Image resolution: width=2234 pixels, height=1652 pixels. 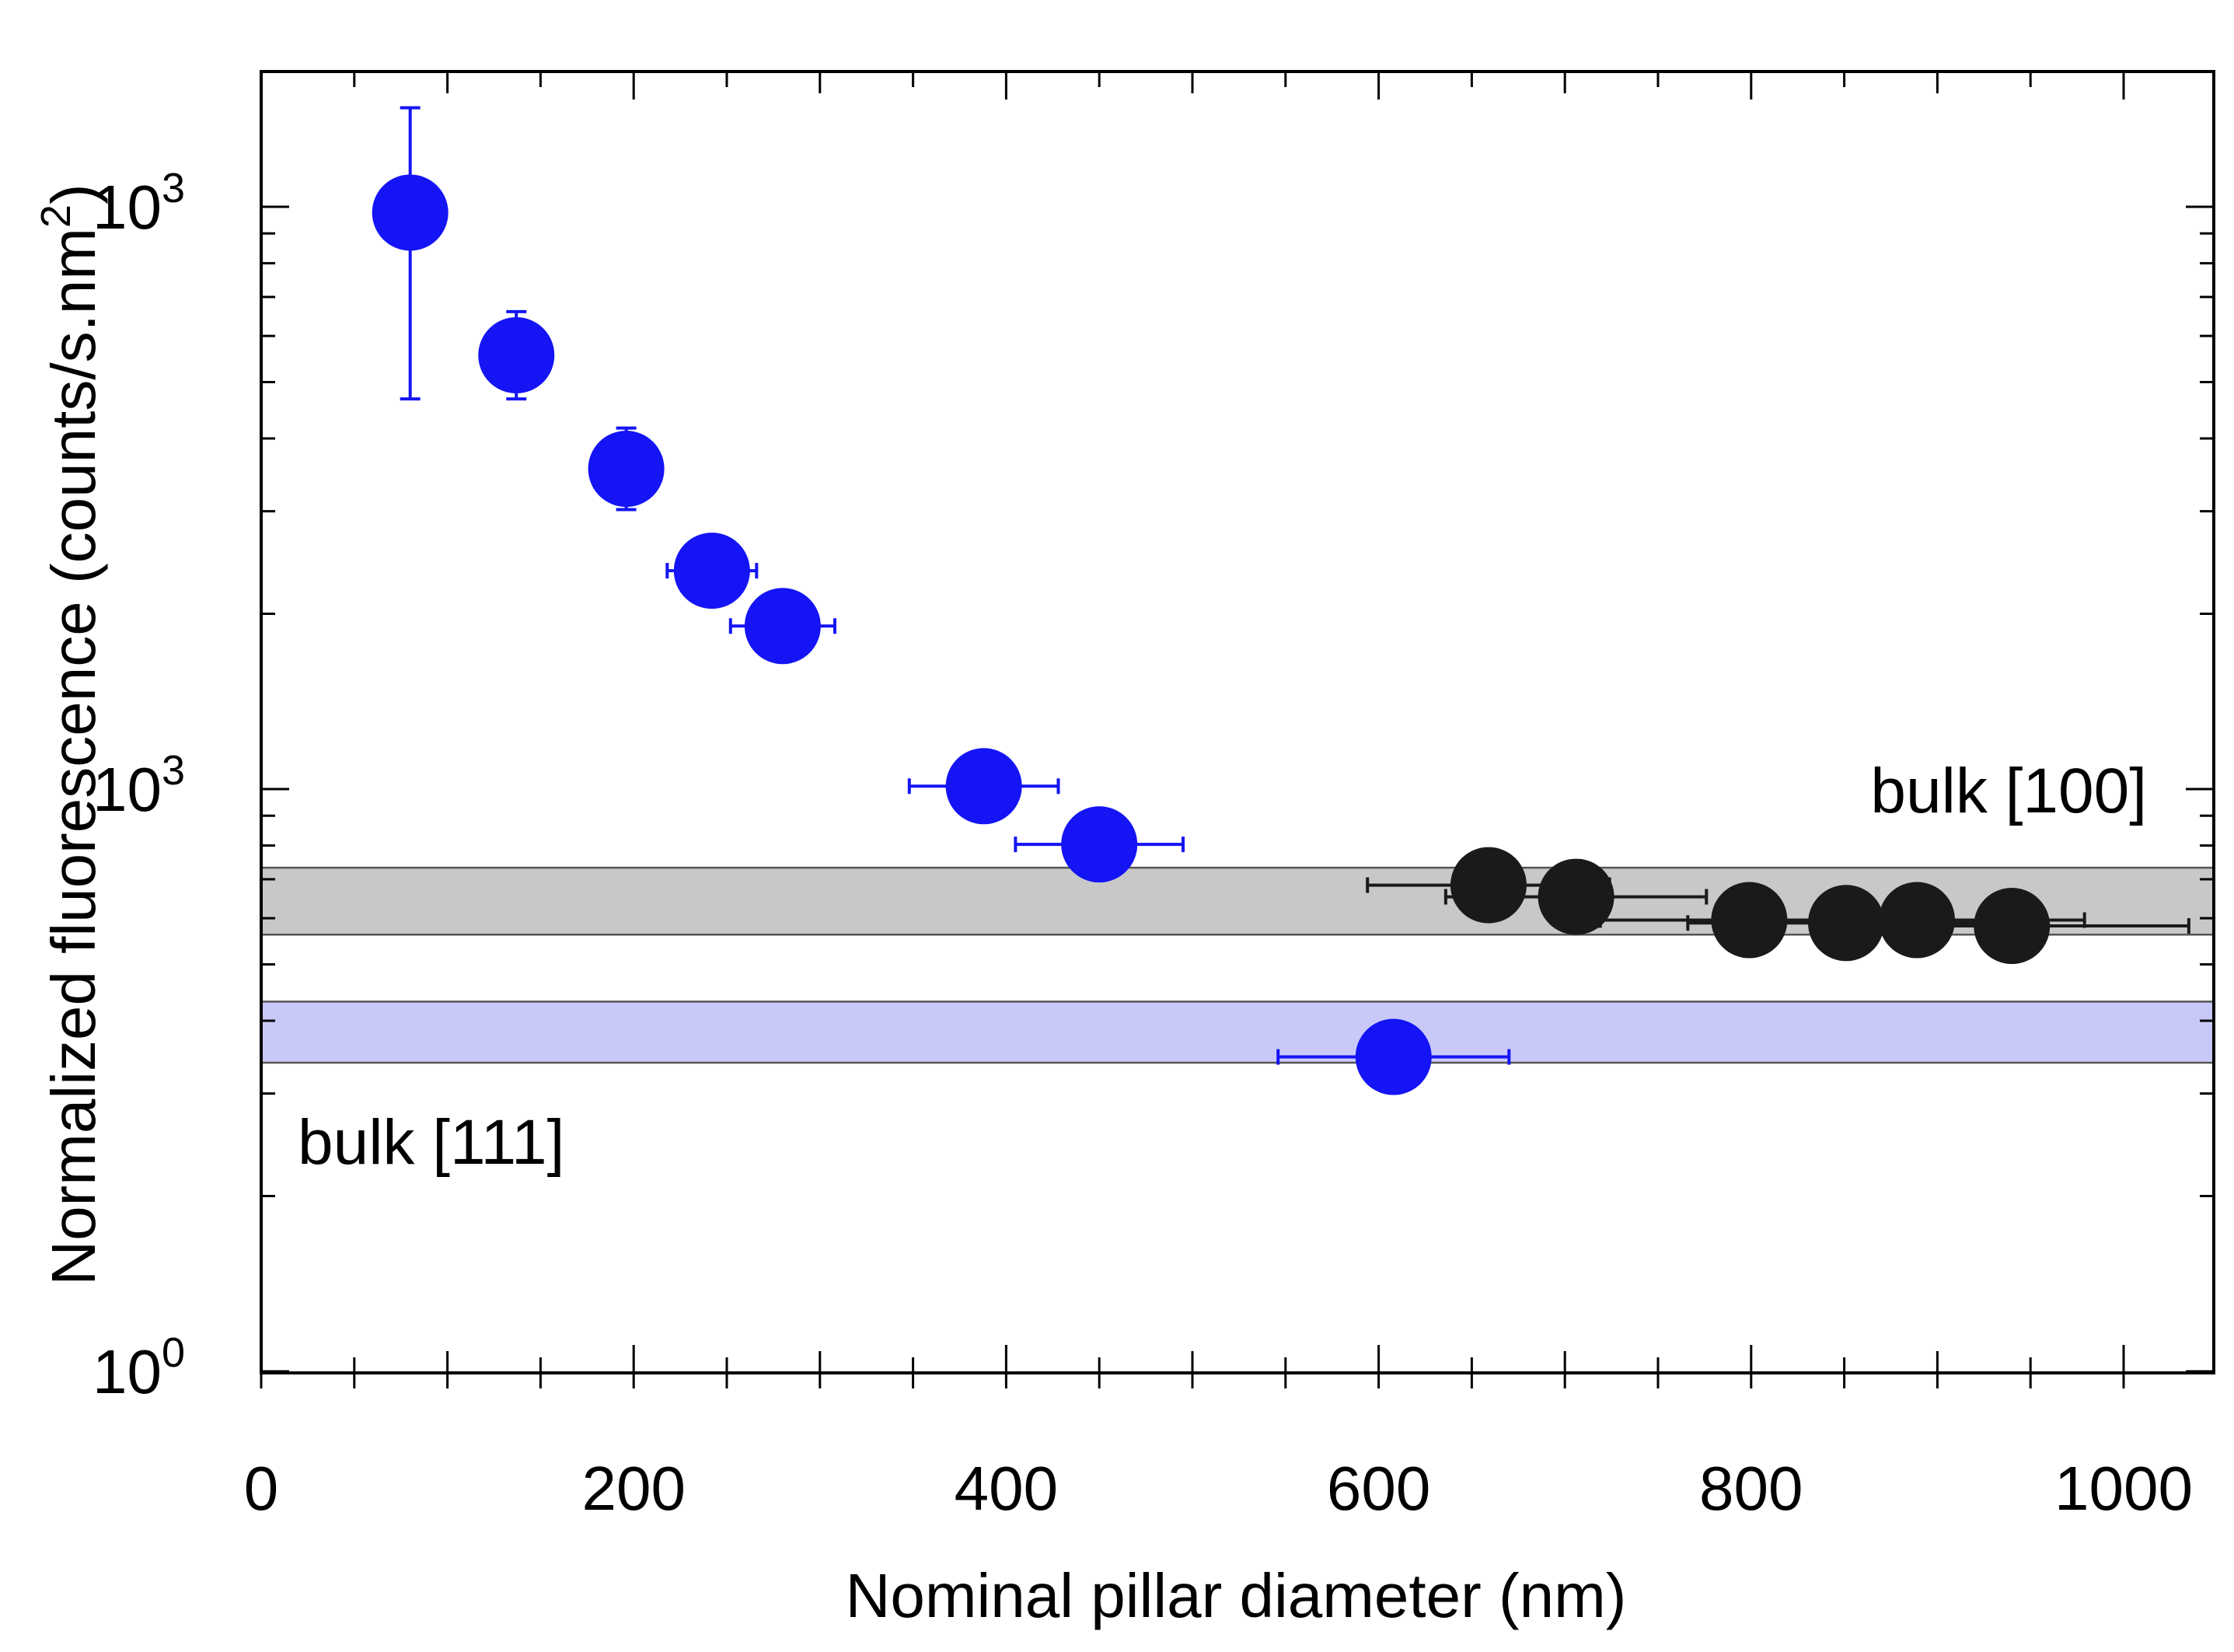 What do you see at coordinates (1378, 1488) in the screenshot?
I see `x-tick-label: 600` at bounding box center [1378, 1488].